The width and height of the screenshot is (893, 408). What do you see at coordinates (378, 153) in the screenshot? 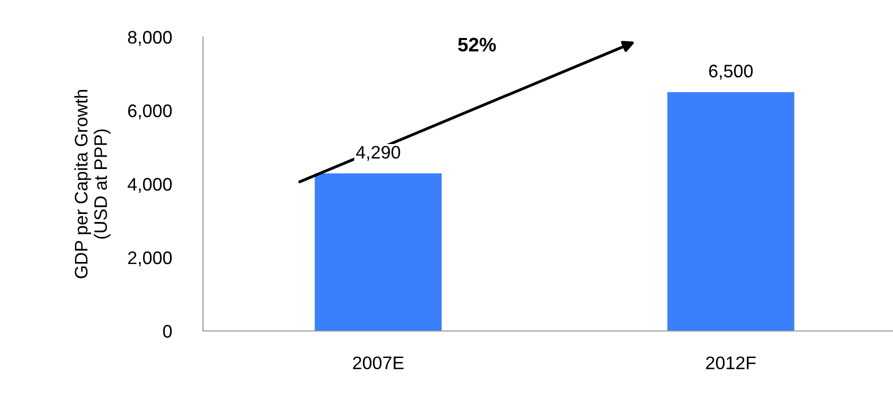
I see `data-label: 4,290` at bounding box center [378, 153].